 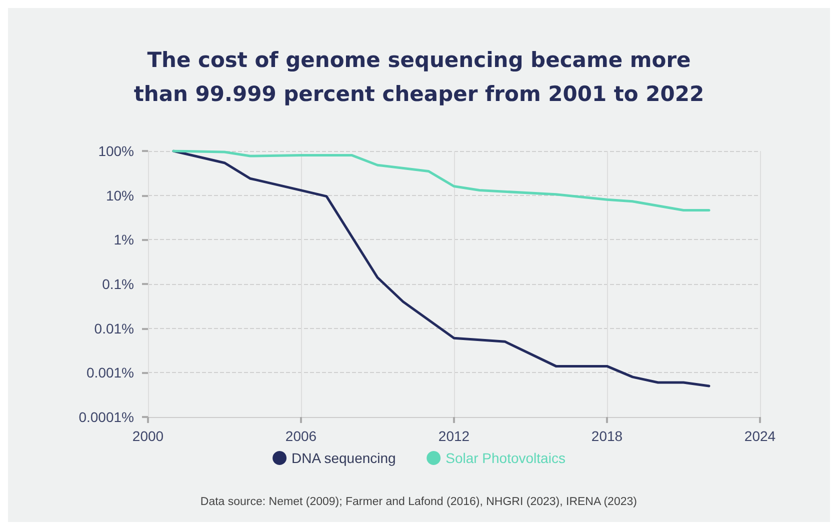 What do you see at coordinates (441, 181) in the screenshot?
I see `line-series` at bounding box center [441, 181].